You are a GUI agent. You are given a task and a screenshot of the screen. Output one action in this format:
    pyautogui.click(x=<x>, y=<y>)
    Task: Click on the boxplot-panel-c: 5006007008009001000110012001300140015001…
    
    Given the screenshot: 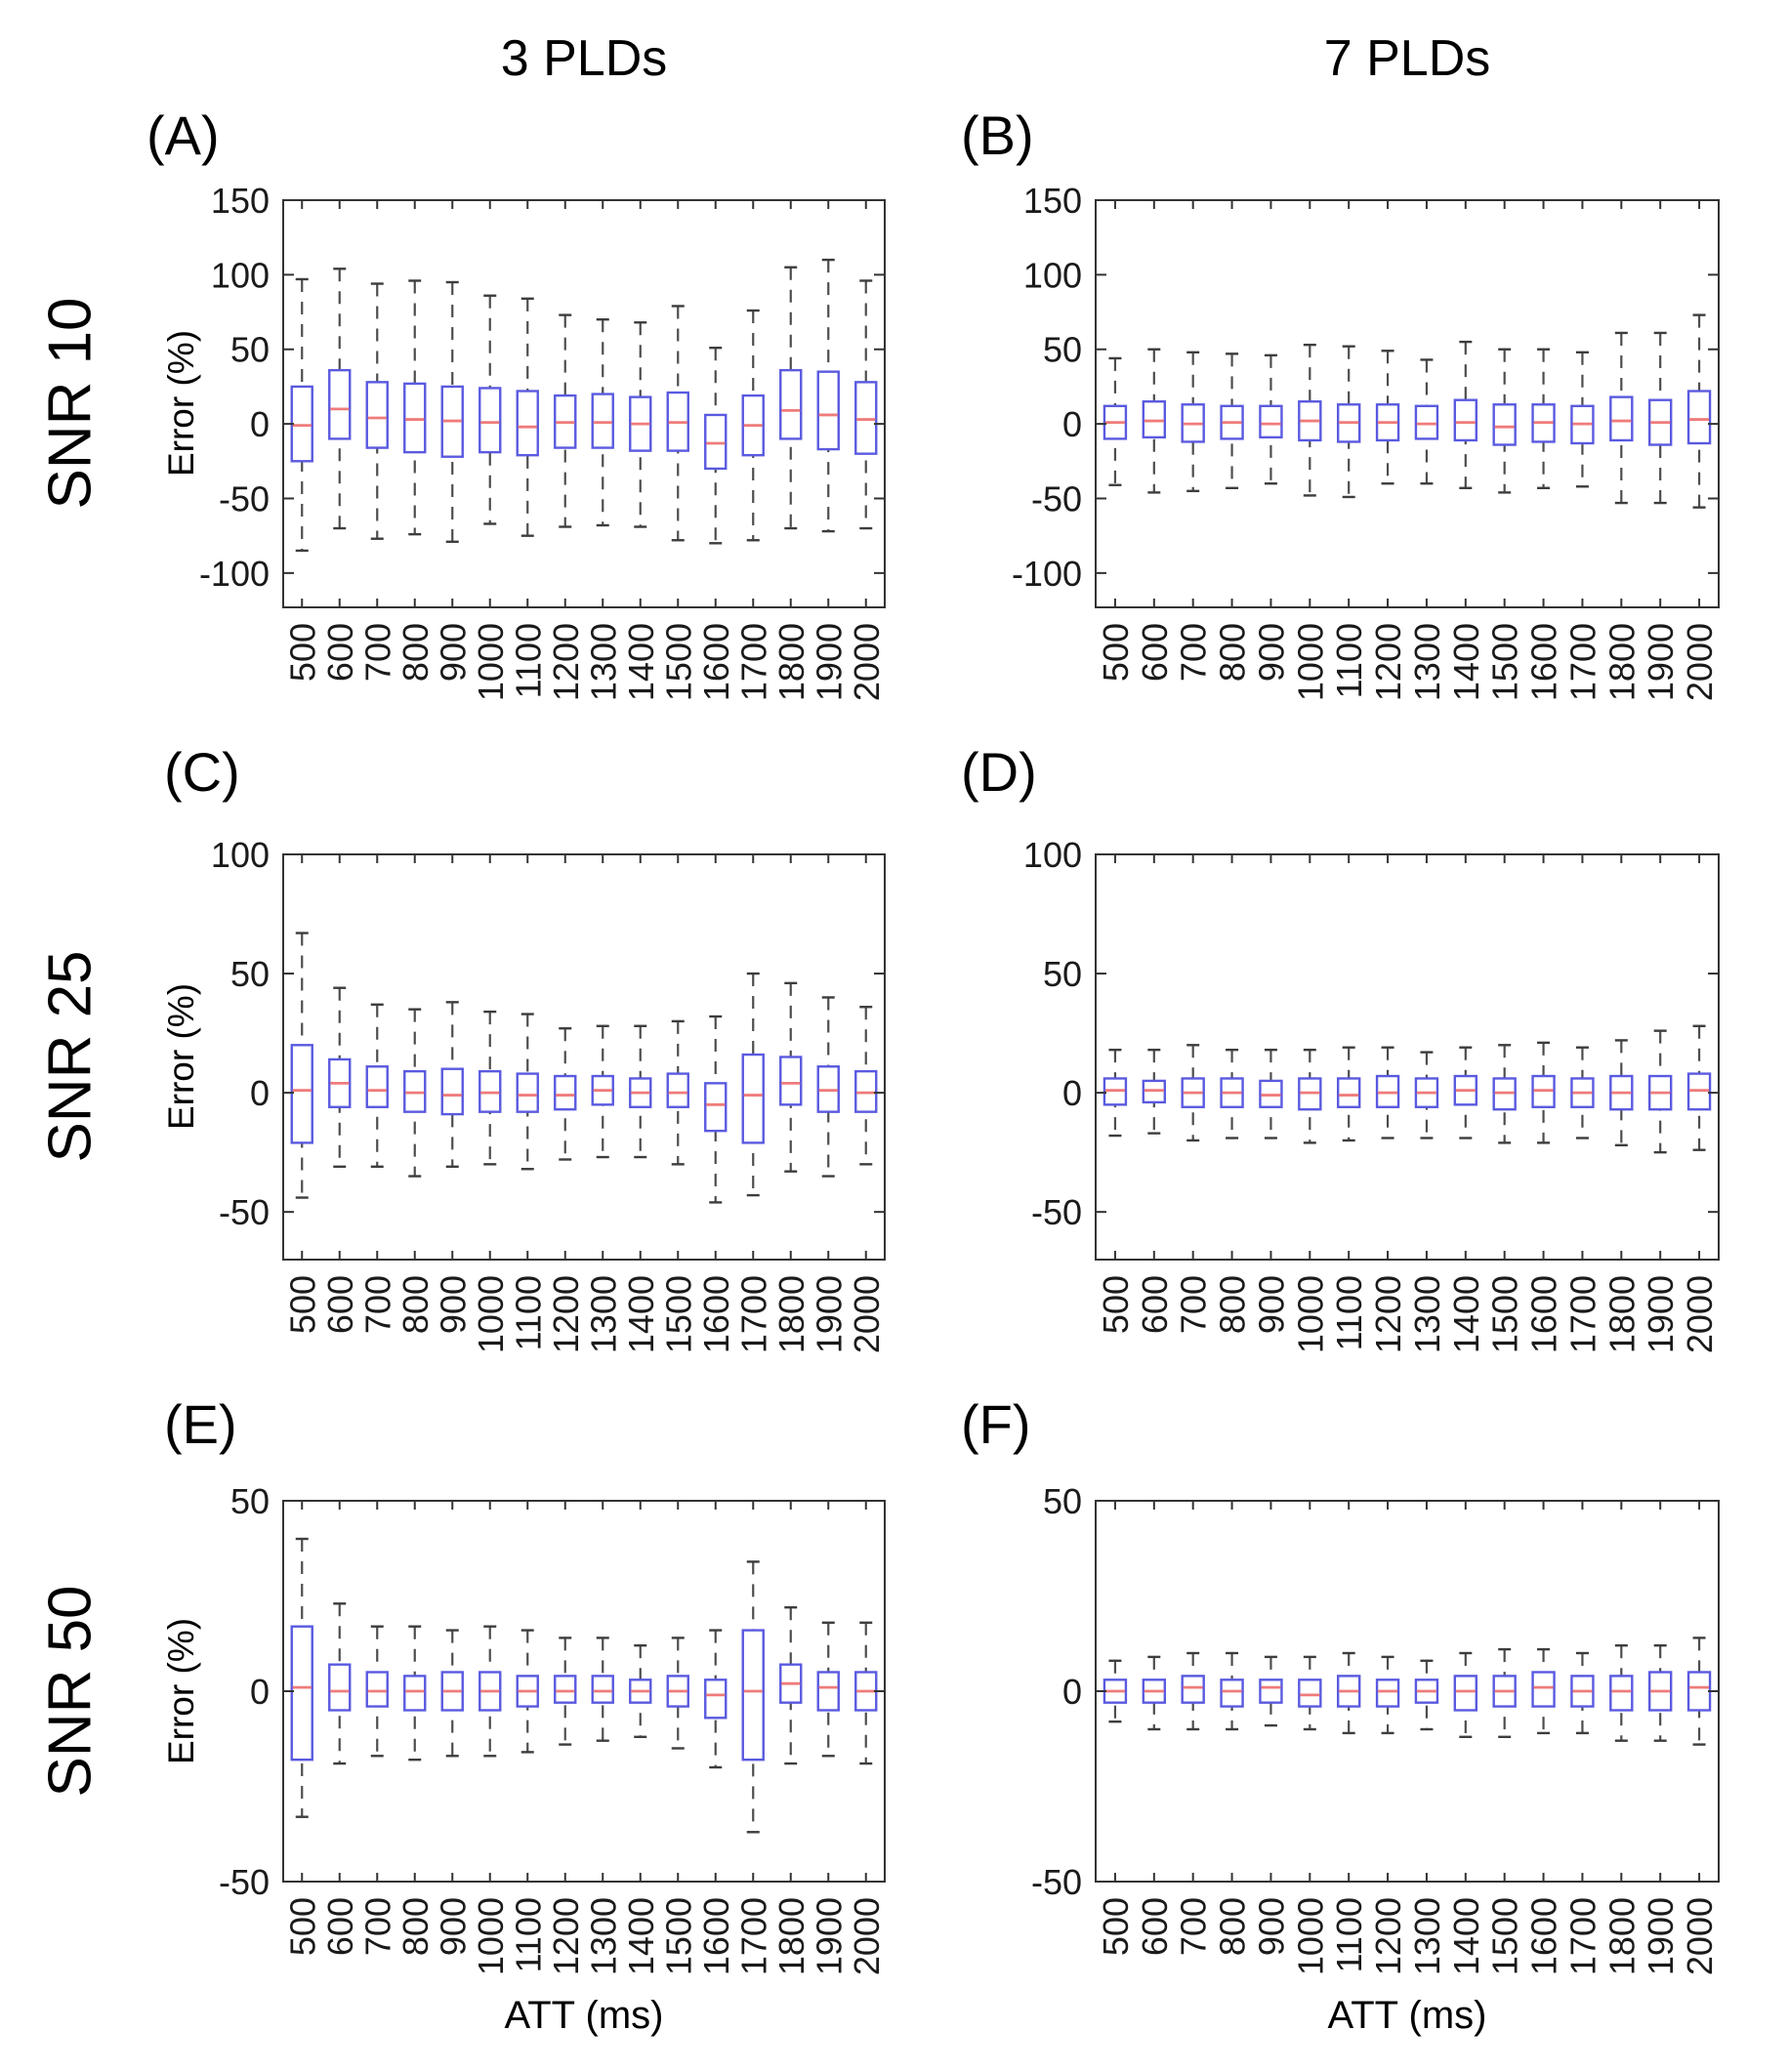 What is the action you would take?
    pyautogui.click(x=549, y=1094)
    